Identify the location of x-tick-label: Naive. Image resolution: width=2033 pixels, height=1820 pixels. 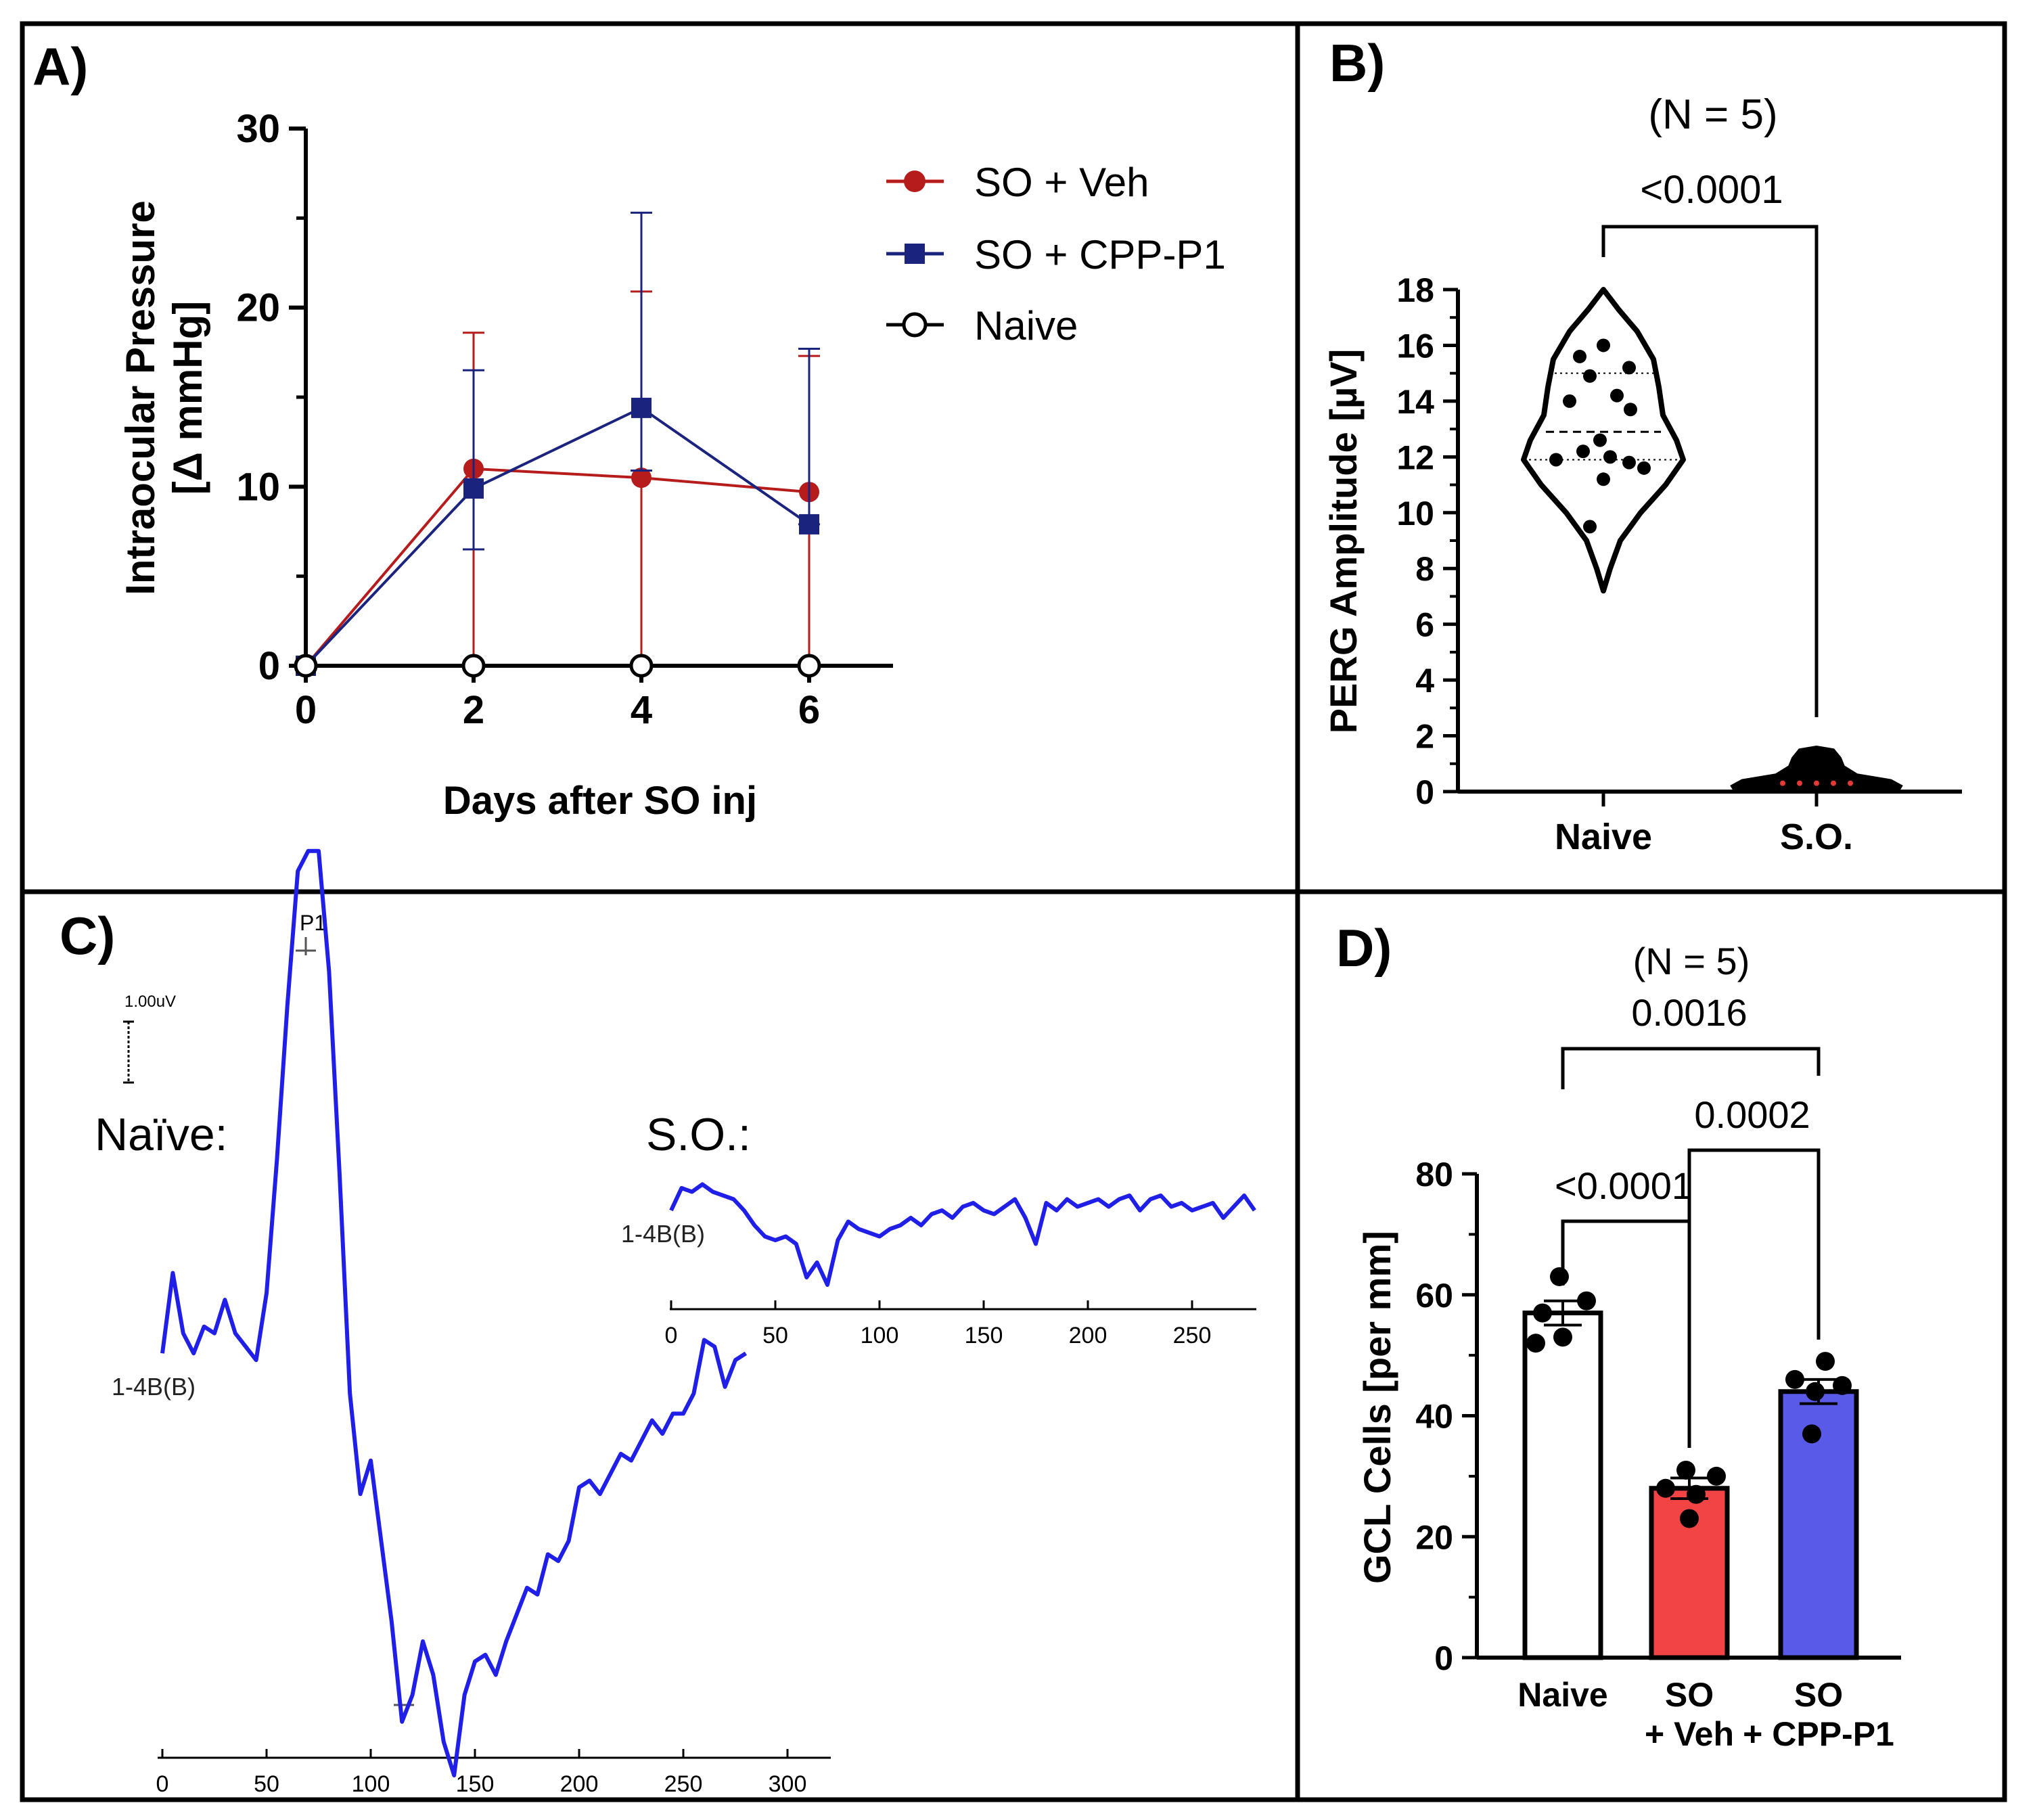
(1604, 837).